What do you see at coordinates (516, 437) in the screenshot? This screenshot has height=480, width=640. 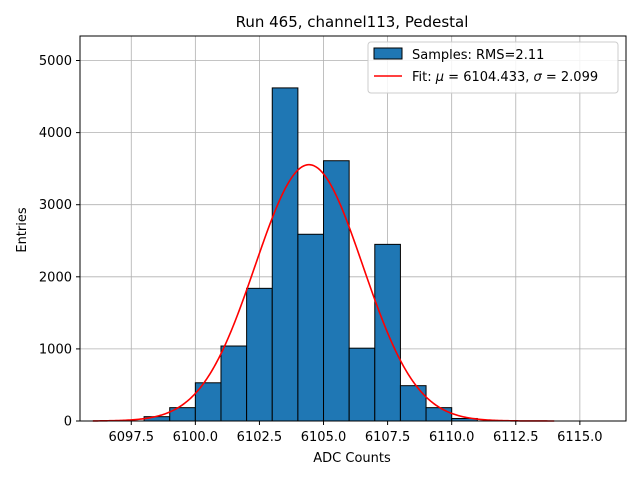 I see `x-tick-label: 6112.5` at bounding box center [516, 437].